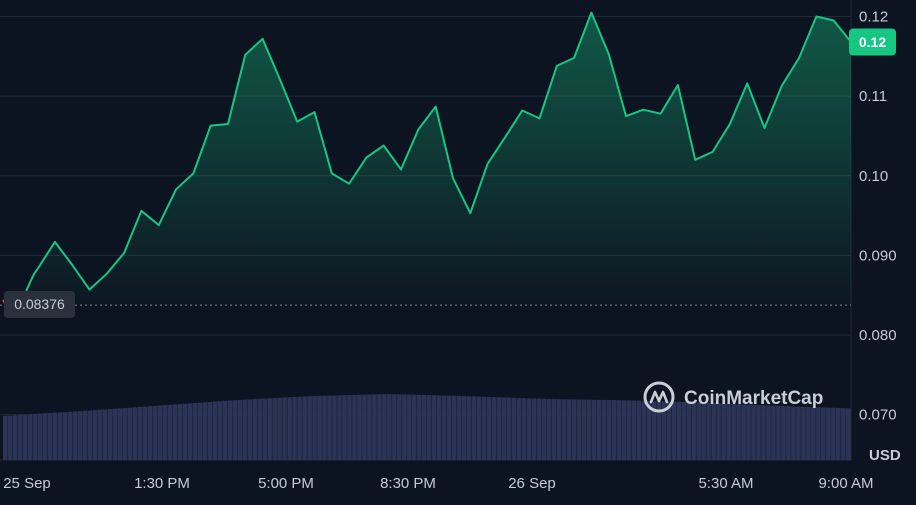 The image size is (916, 505). Describe the element at coordinates (873, 17) in the screenshot. I see `y-tick-label: 0.12` at that location.